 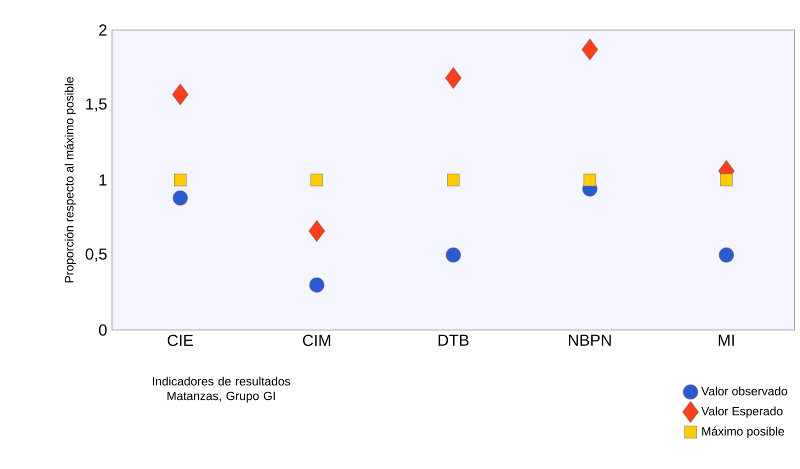 What do you see at coordinates (742, 412) in the screenshot?
I see `legend-label: Valor Esperado` at bounding box center [742, 412].